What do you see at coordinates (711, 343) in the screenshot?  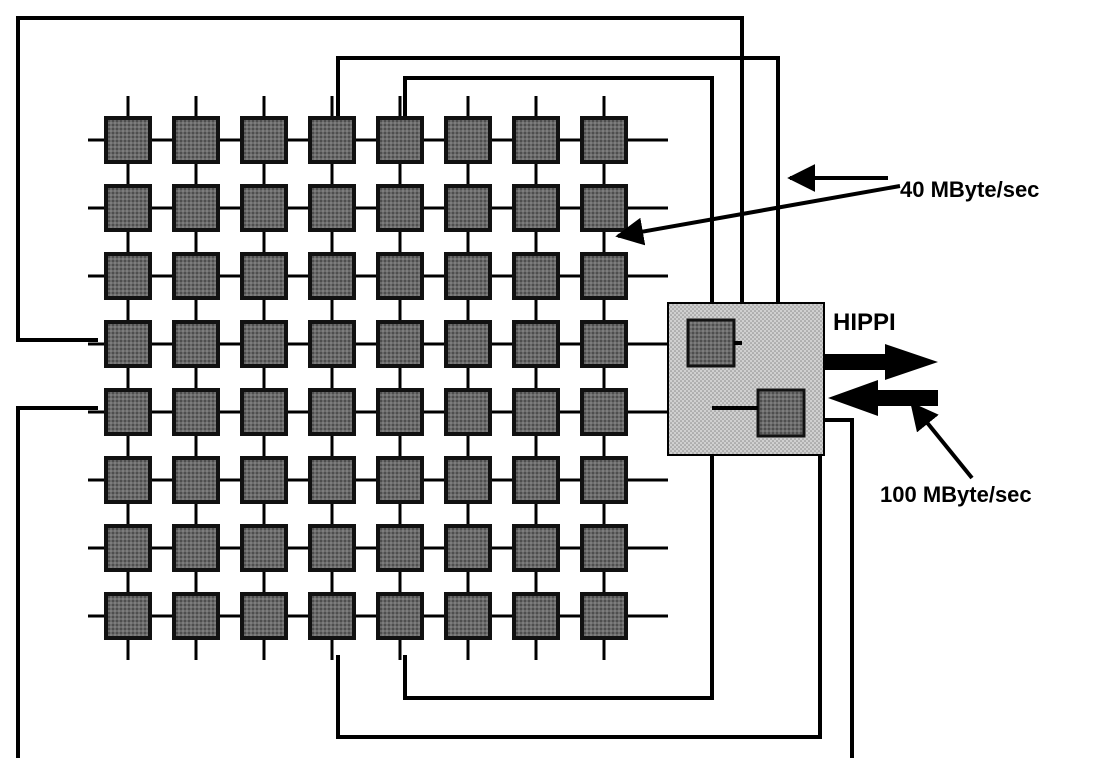 I see `hippi-node-in` at bounding box center [711, 343].